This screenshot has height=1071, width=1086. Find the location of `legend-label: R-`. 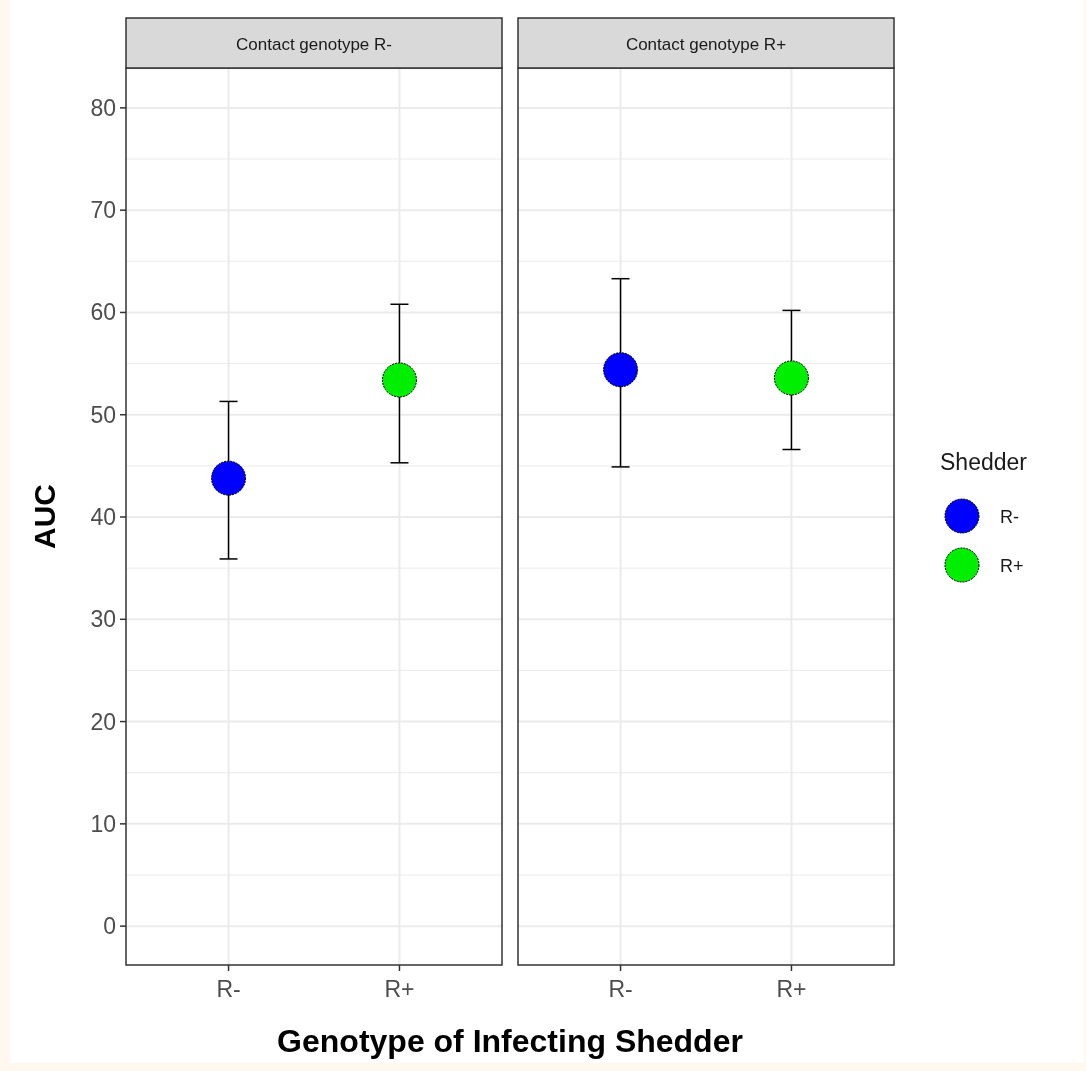

legend-label: R- is located at coordinates (1009, 517).